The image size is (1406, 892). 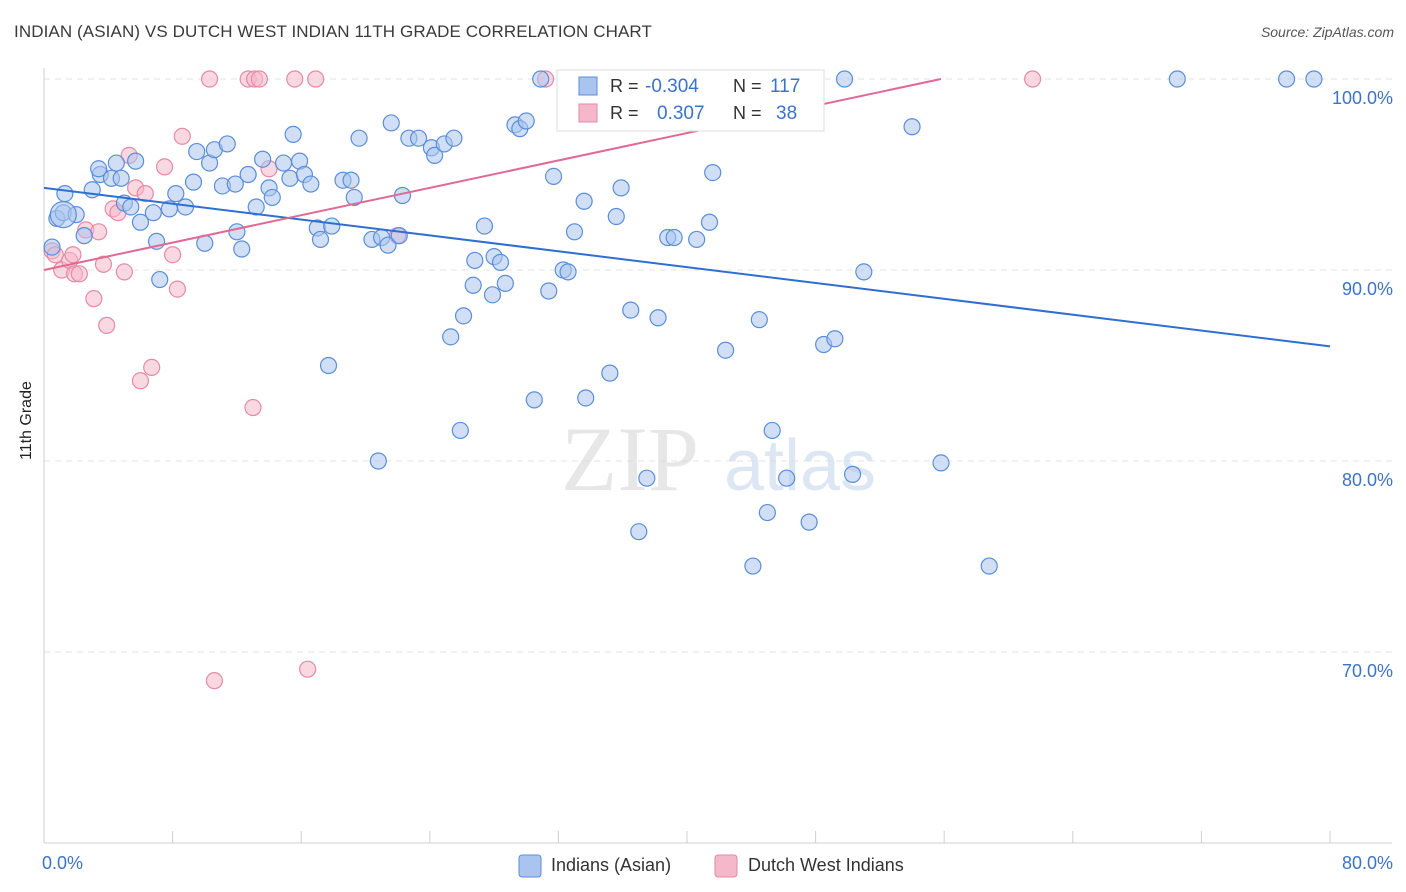 What do you see at coordinates (630, 459) in the screenshot?
I see `watermark-zip: ZIP` at bounding box center [630, 459].